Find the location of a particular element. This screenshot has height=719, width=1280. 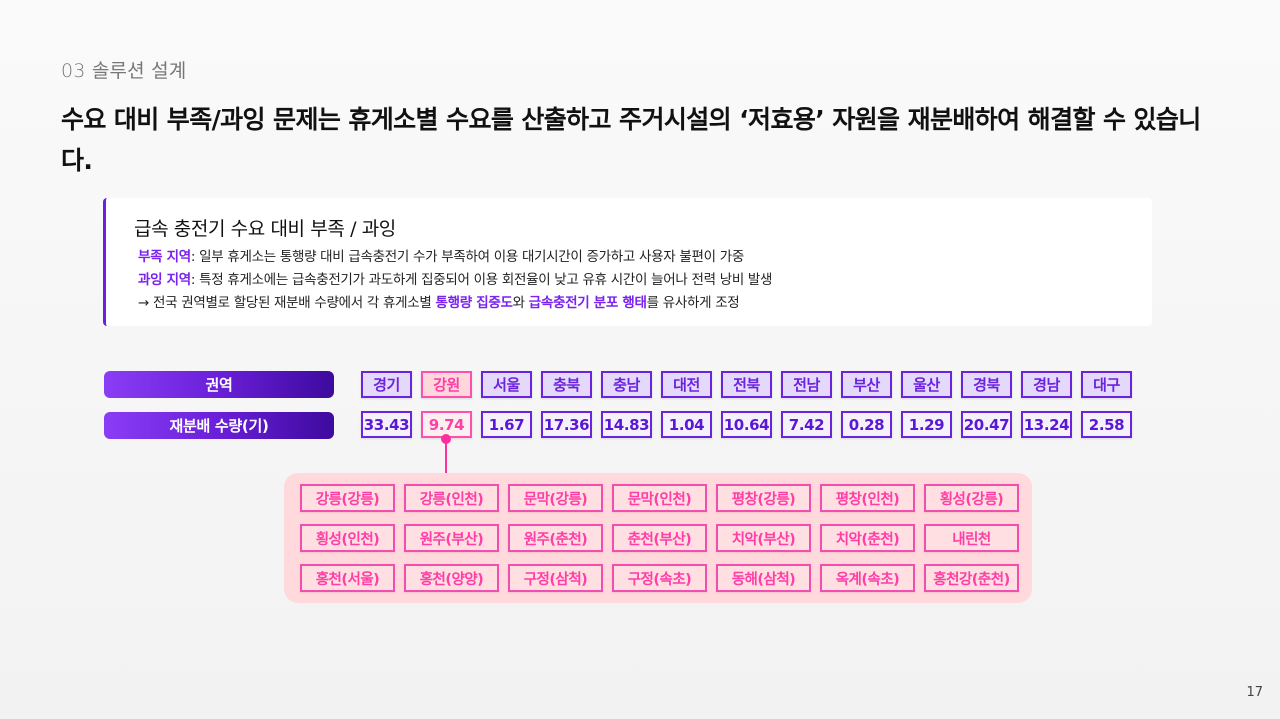

conclusion-suffix: 를 유사하게 조정 is located at coordinates (693, 303).